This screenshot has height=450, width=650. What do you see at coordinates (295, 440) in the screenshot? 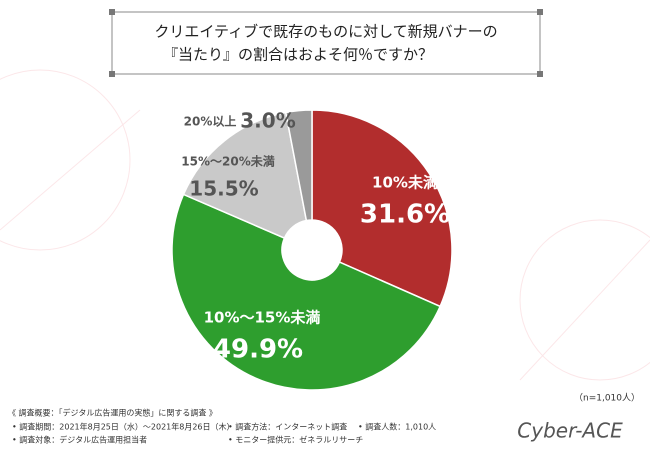
I see `footer-item: • モニター提供元：ゼネラルリサーチ` at bounding box center [295, 440].